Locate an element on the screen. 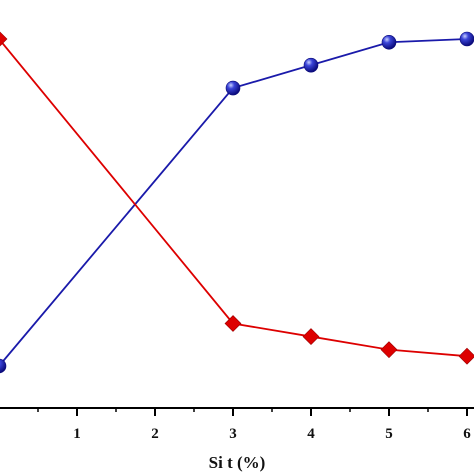 The image size is (474, 474). x-tick-label: 6 is located at coordinates (467, 434).